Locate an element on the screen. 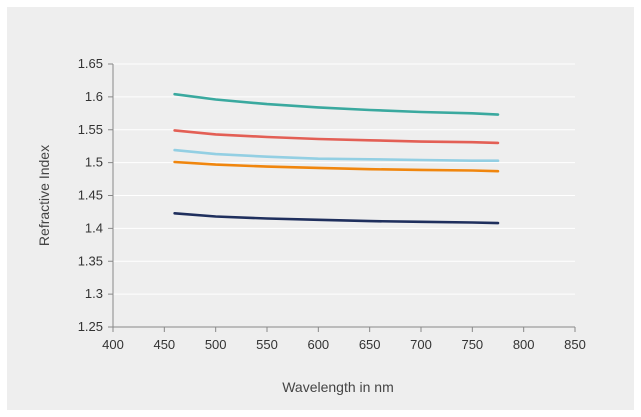 This screenshot has height=417, width=641. y-tick-label: 1.45 is located at coordinates (90, 195).